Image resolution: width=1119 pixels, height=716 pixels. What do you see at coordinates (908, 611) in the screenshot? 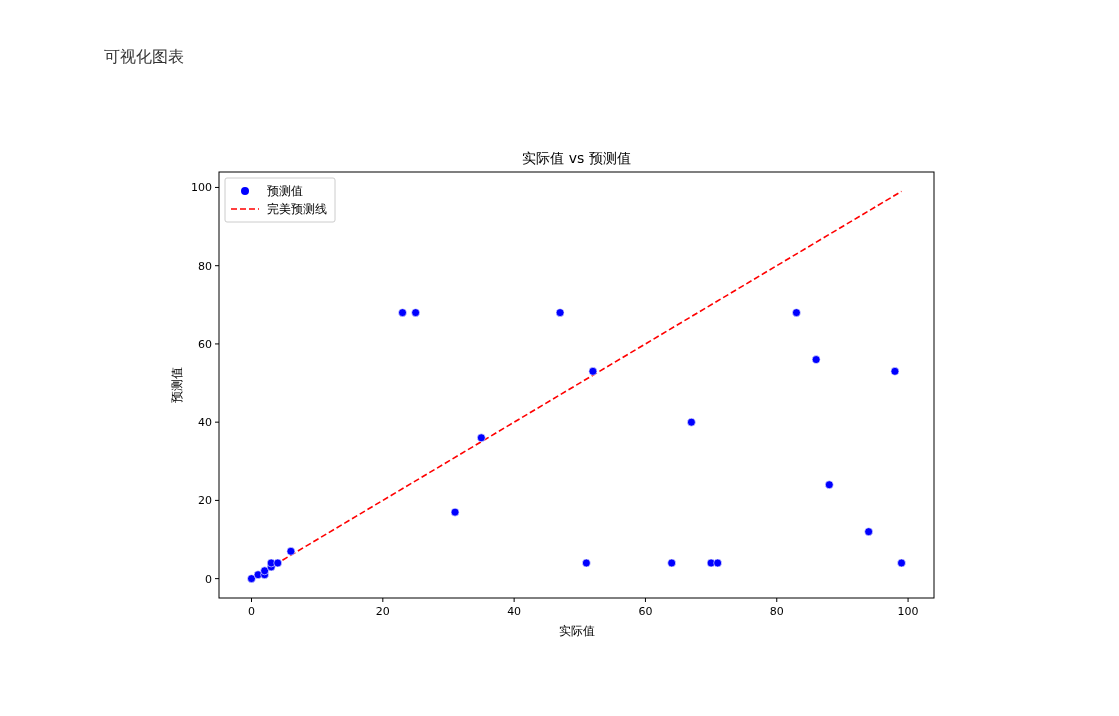
I see `x-tick-label: 100` at bounding box center [908, 611].